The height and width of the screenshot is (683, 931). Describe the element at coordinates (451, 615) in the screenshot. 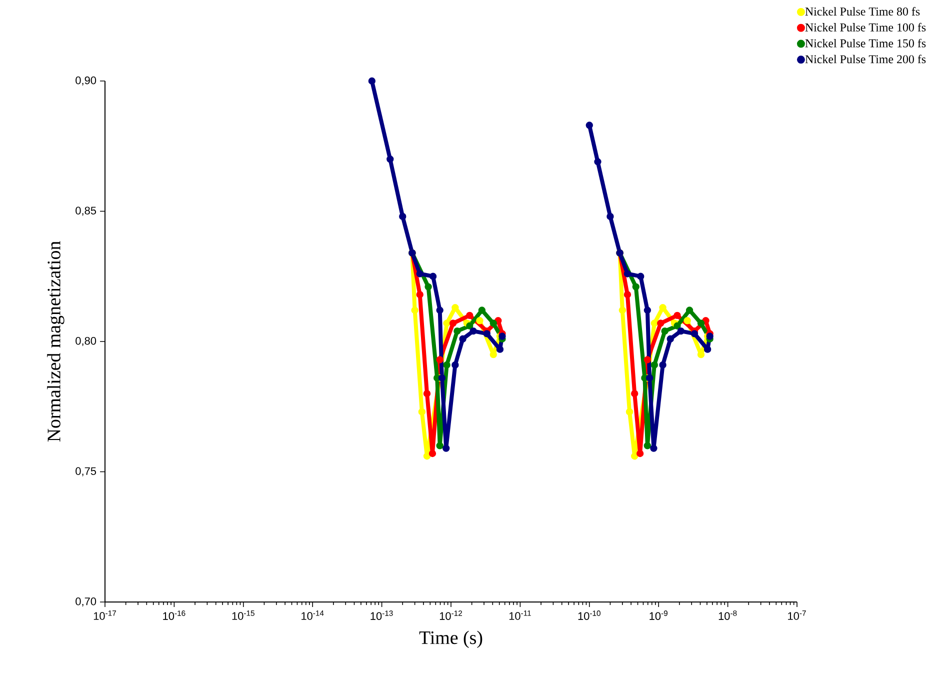

I see `x-tick-label: 10$^{-12}$` at that location.